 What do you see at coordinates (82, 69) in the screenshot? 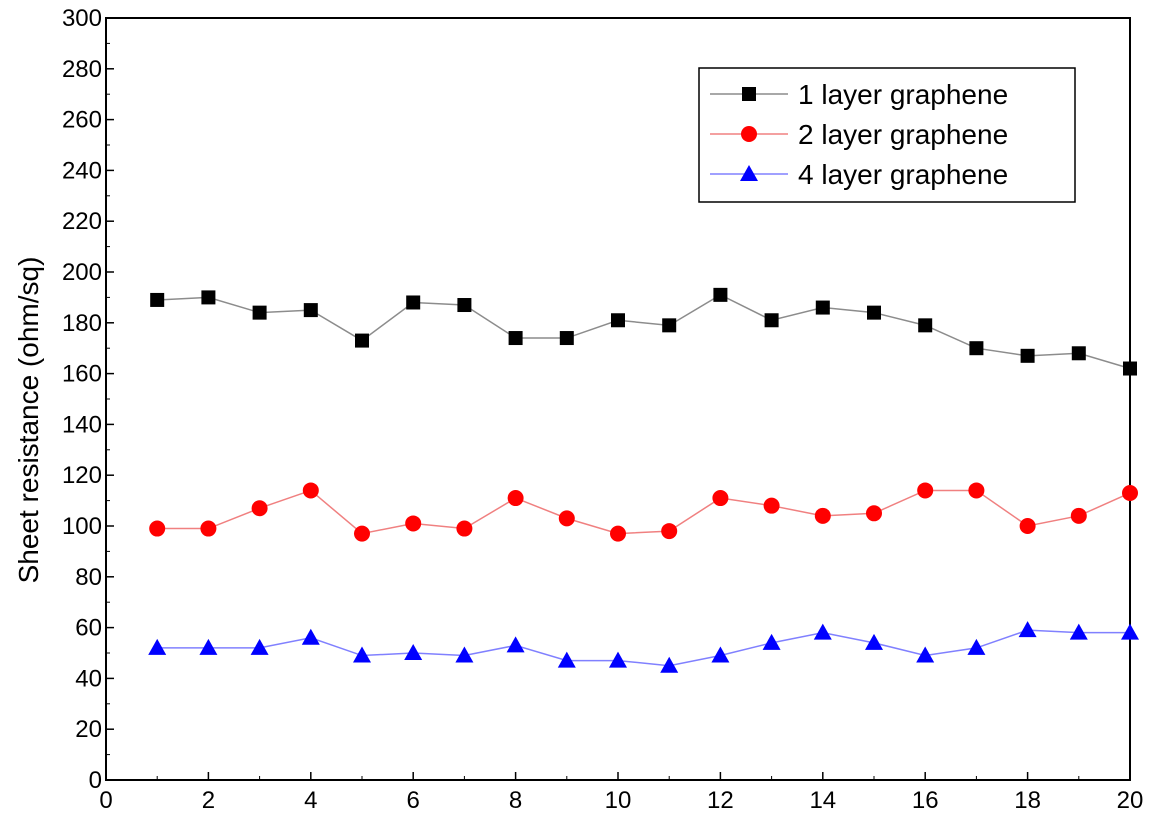
I see `y-tick-label: 280` at bounding box center [82, 69].